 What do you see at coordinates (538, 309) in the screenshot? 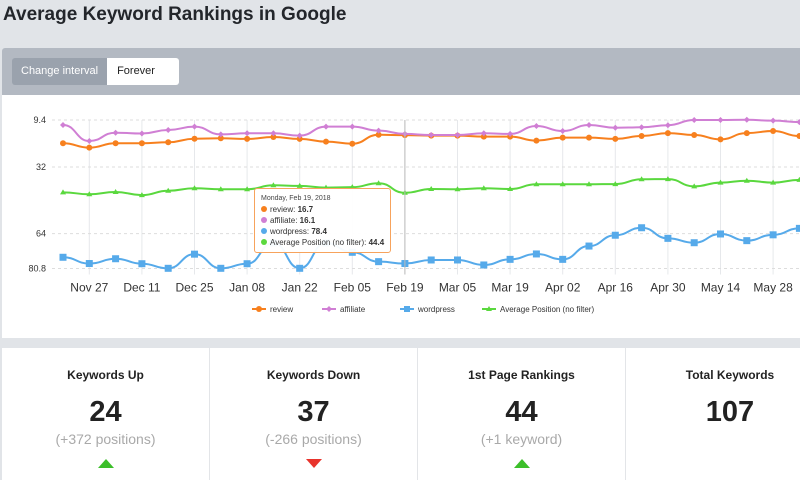
I see `legend-item: Average Position (no filter)` at bounding box center [538, 309].